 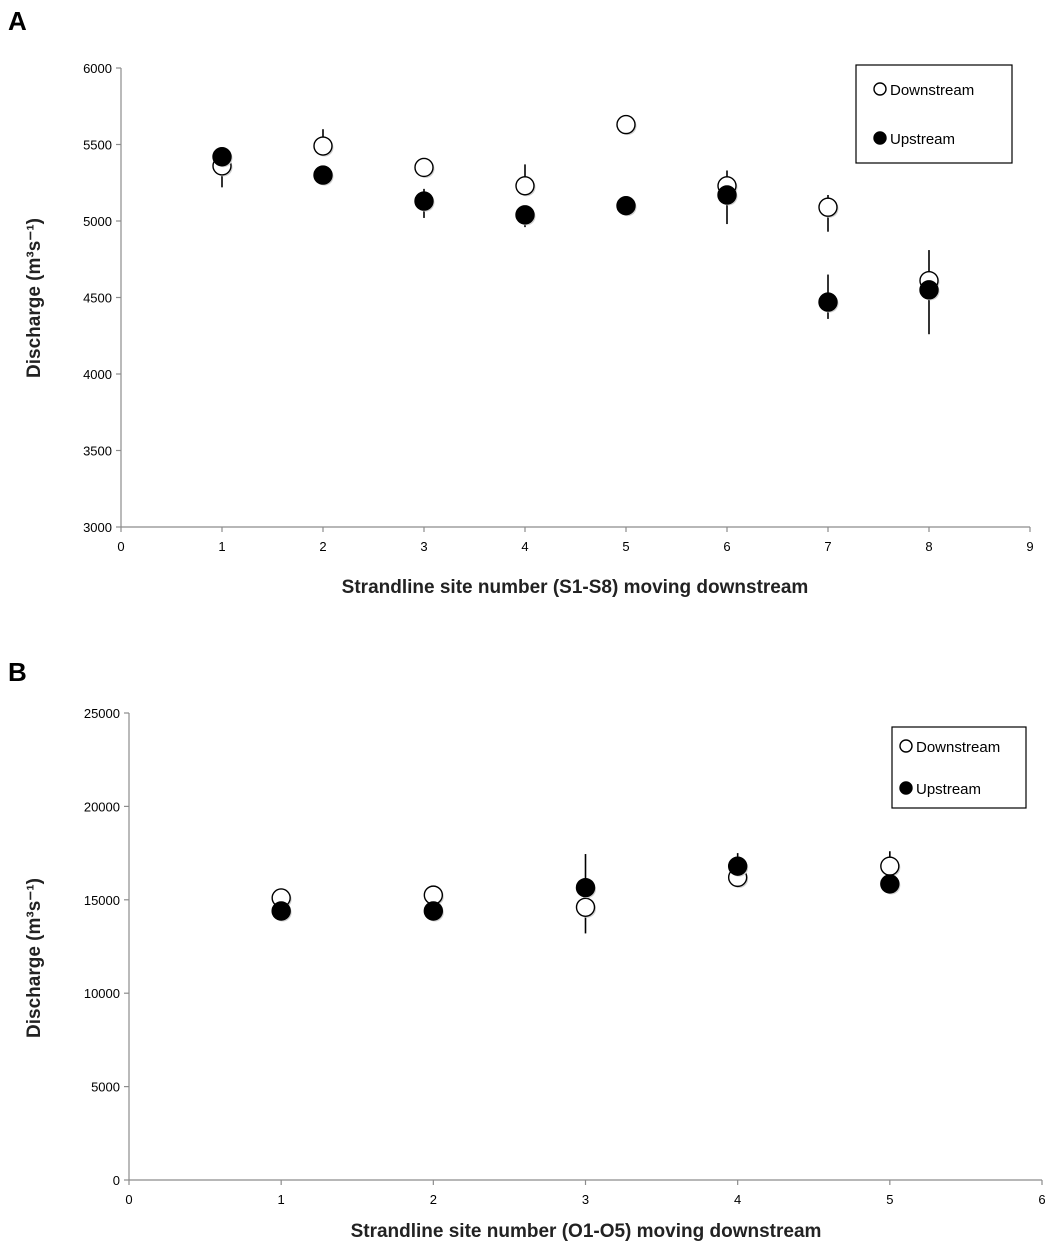 I want to click on y-tick-label: 6000, so click(x=97, y=68).